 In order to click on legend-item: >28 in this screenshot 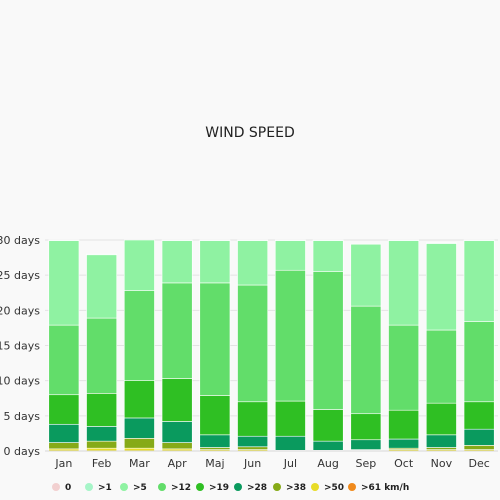, I will do `click(250, 488)`.